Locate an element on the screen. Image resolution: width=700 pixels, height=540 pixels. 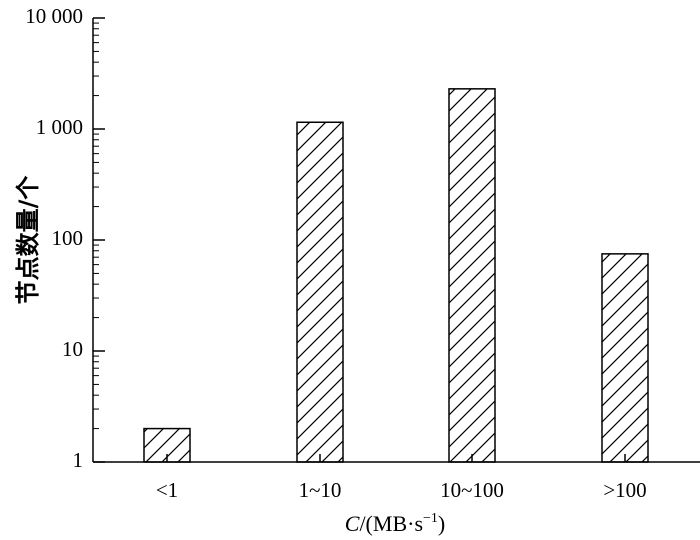
x-axis-label: C/(MB·s−1) is located at coordinates (395, 523).